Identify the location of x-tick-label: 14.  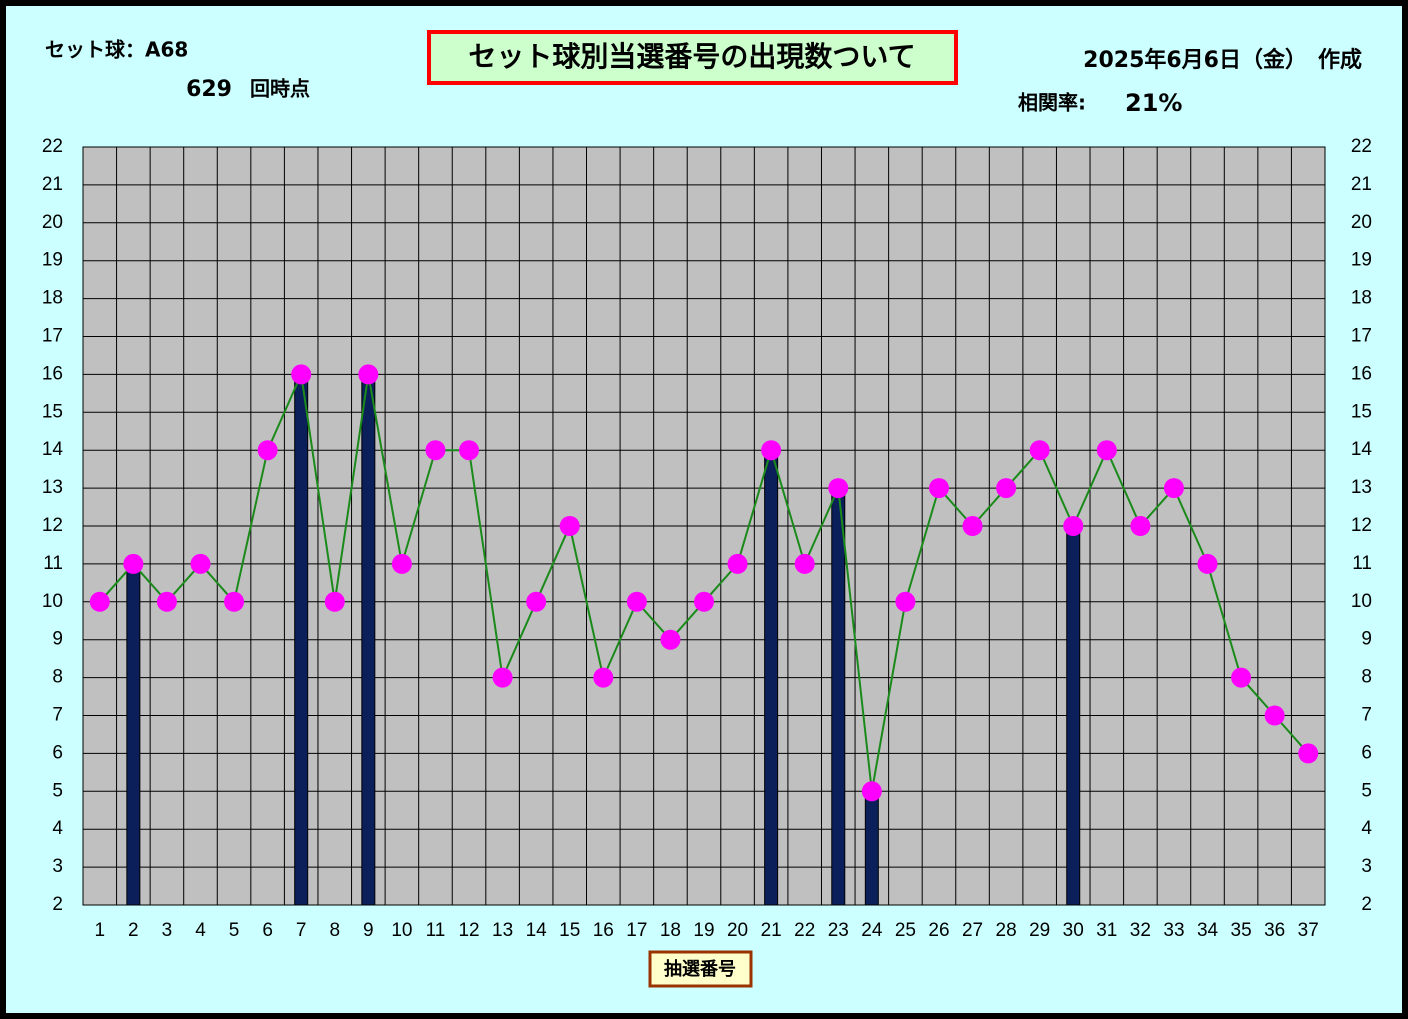
(537, 930).